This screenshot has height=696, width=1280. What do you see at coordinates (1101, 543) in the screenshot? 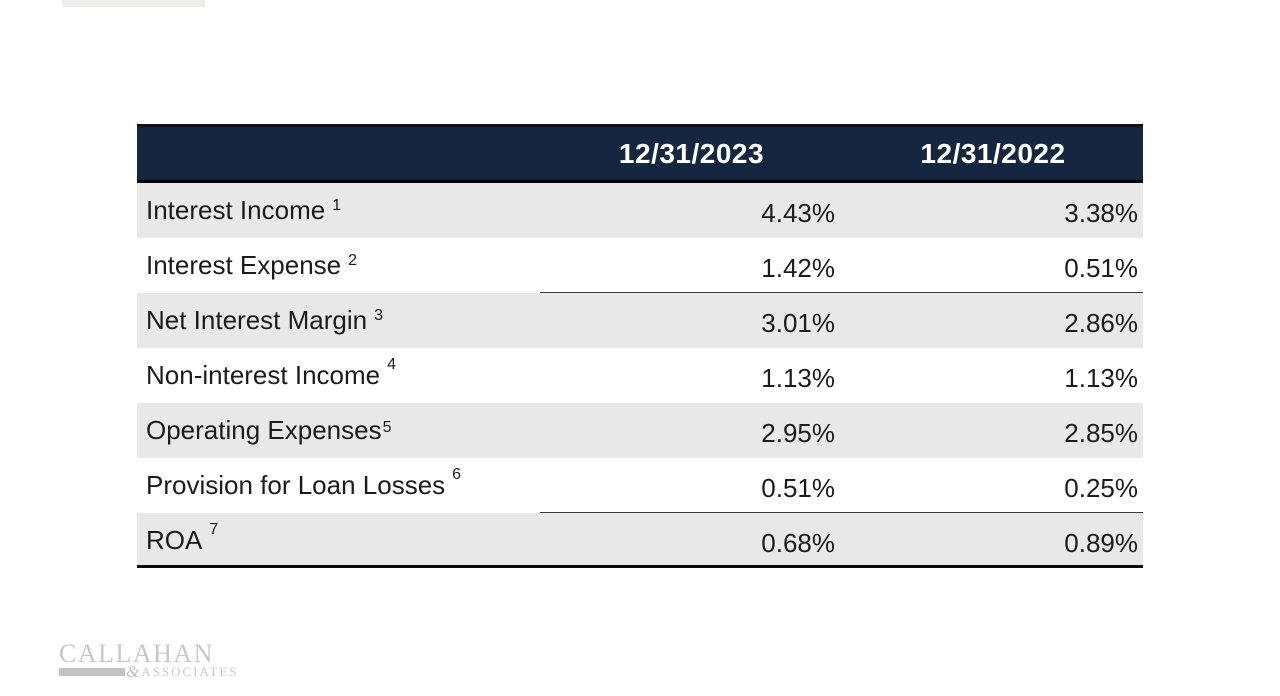
I see `value-2022: 0.89%` at bounding box center [1101, 543].